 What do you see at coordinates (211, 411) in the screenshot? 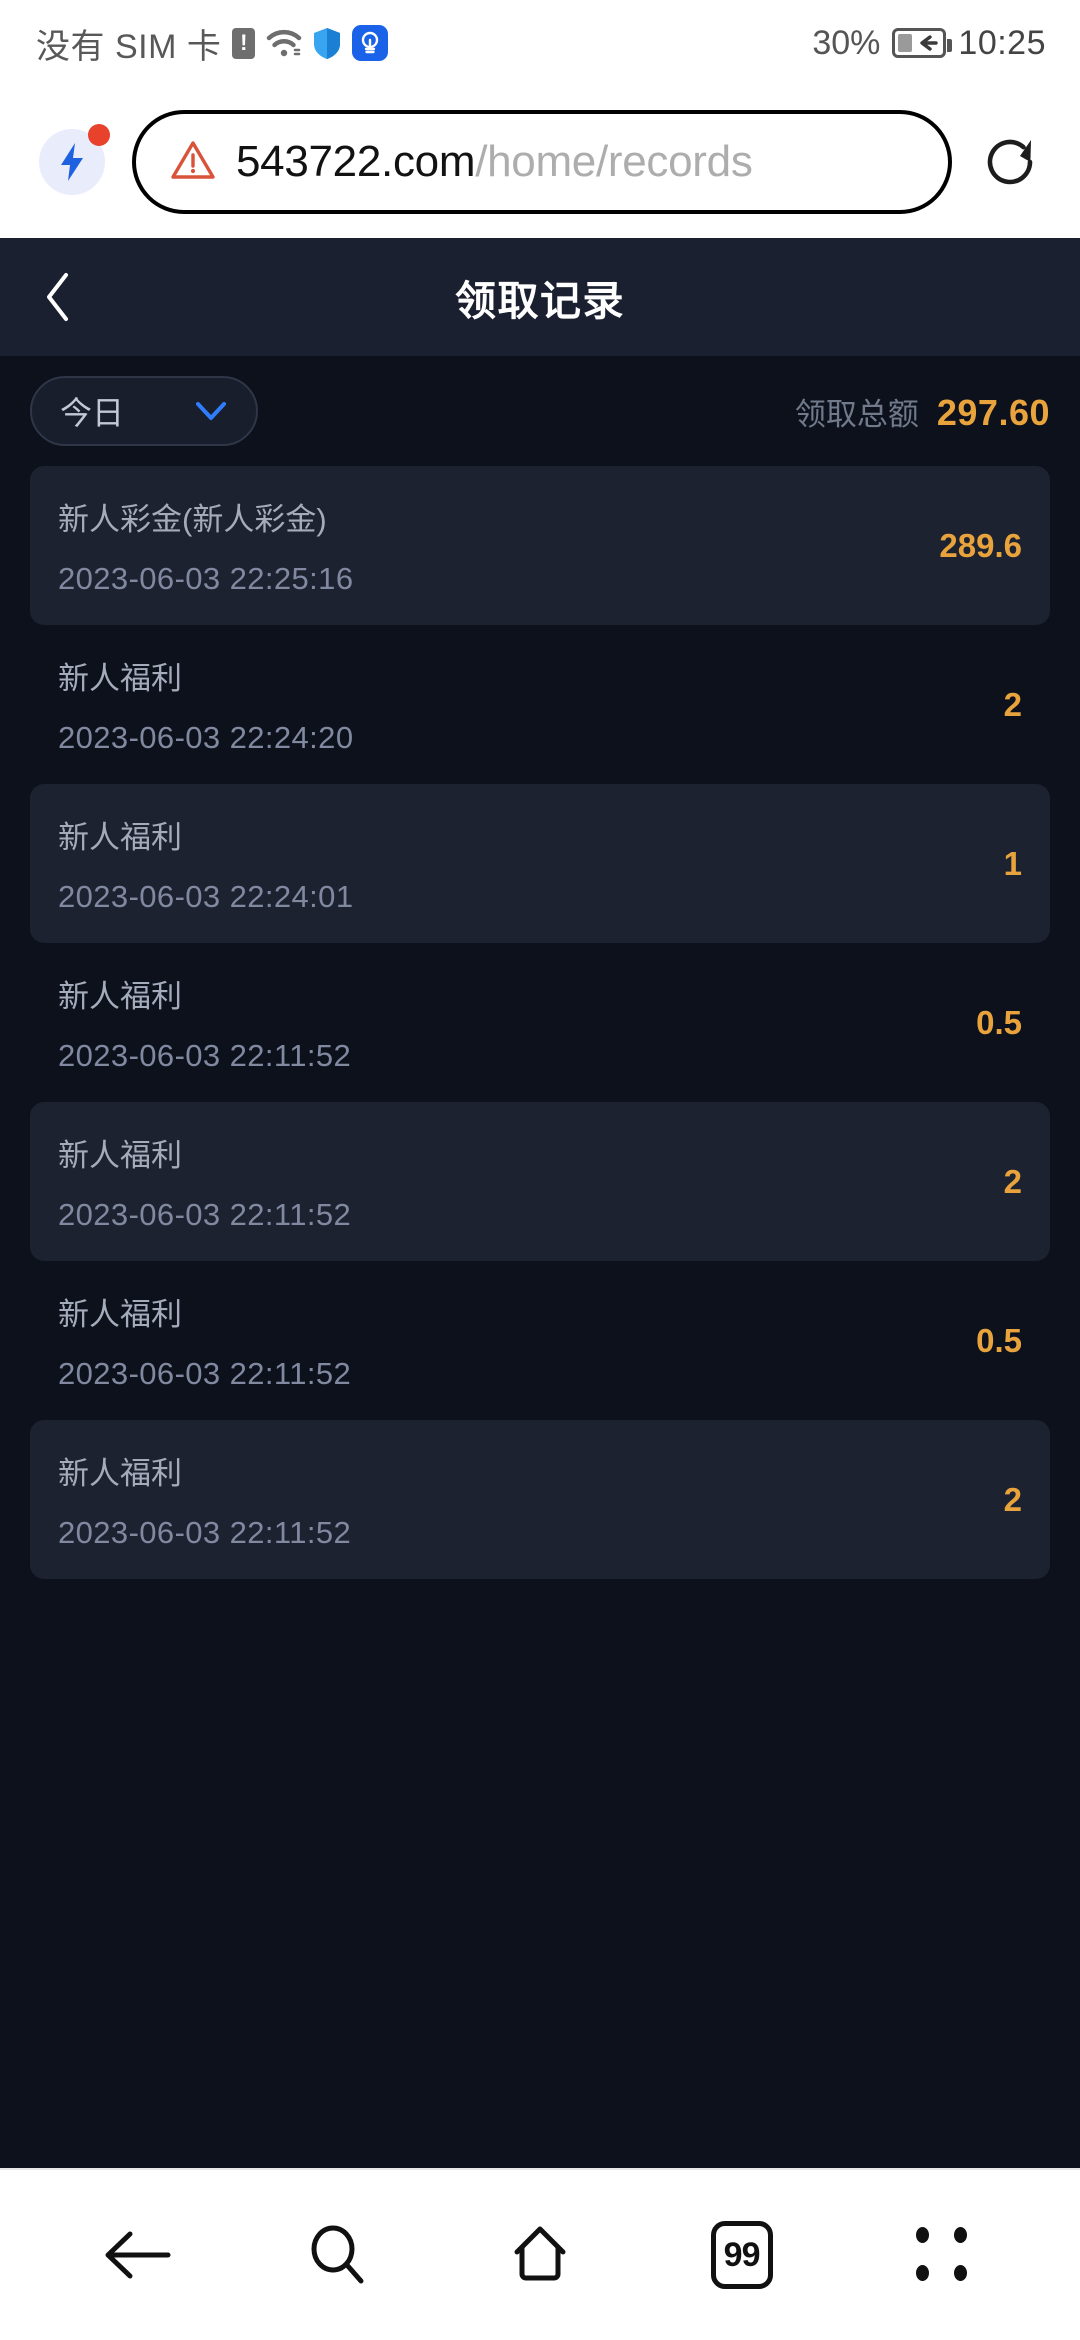
I see `chevron-down-icon` at bounding box center [211, 411].